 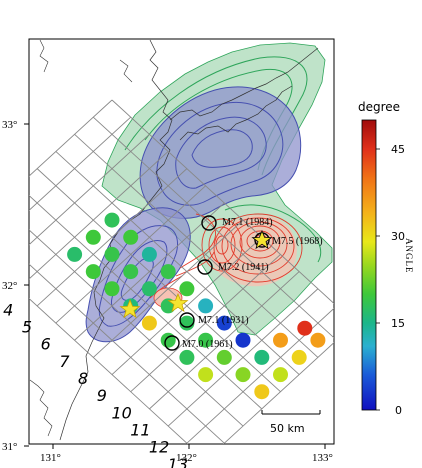 What do you see at coordinates (46, 344) in the screenshot?
I see `row-label: 6` at bounding box center [46, 344].